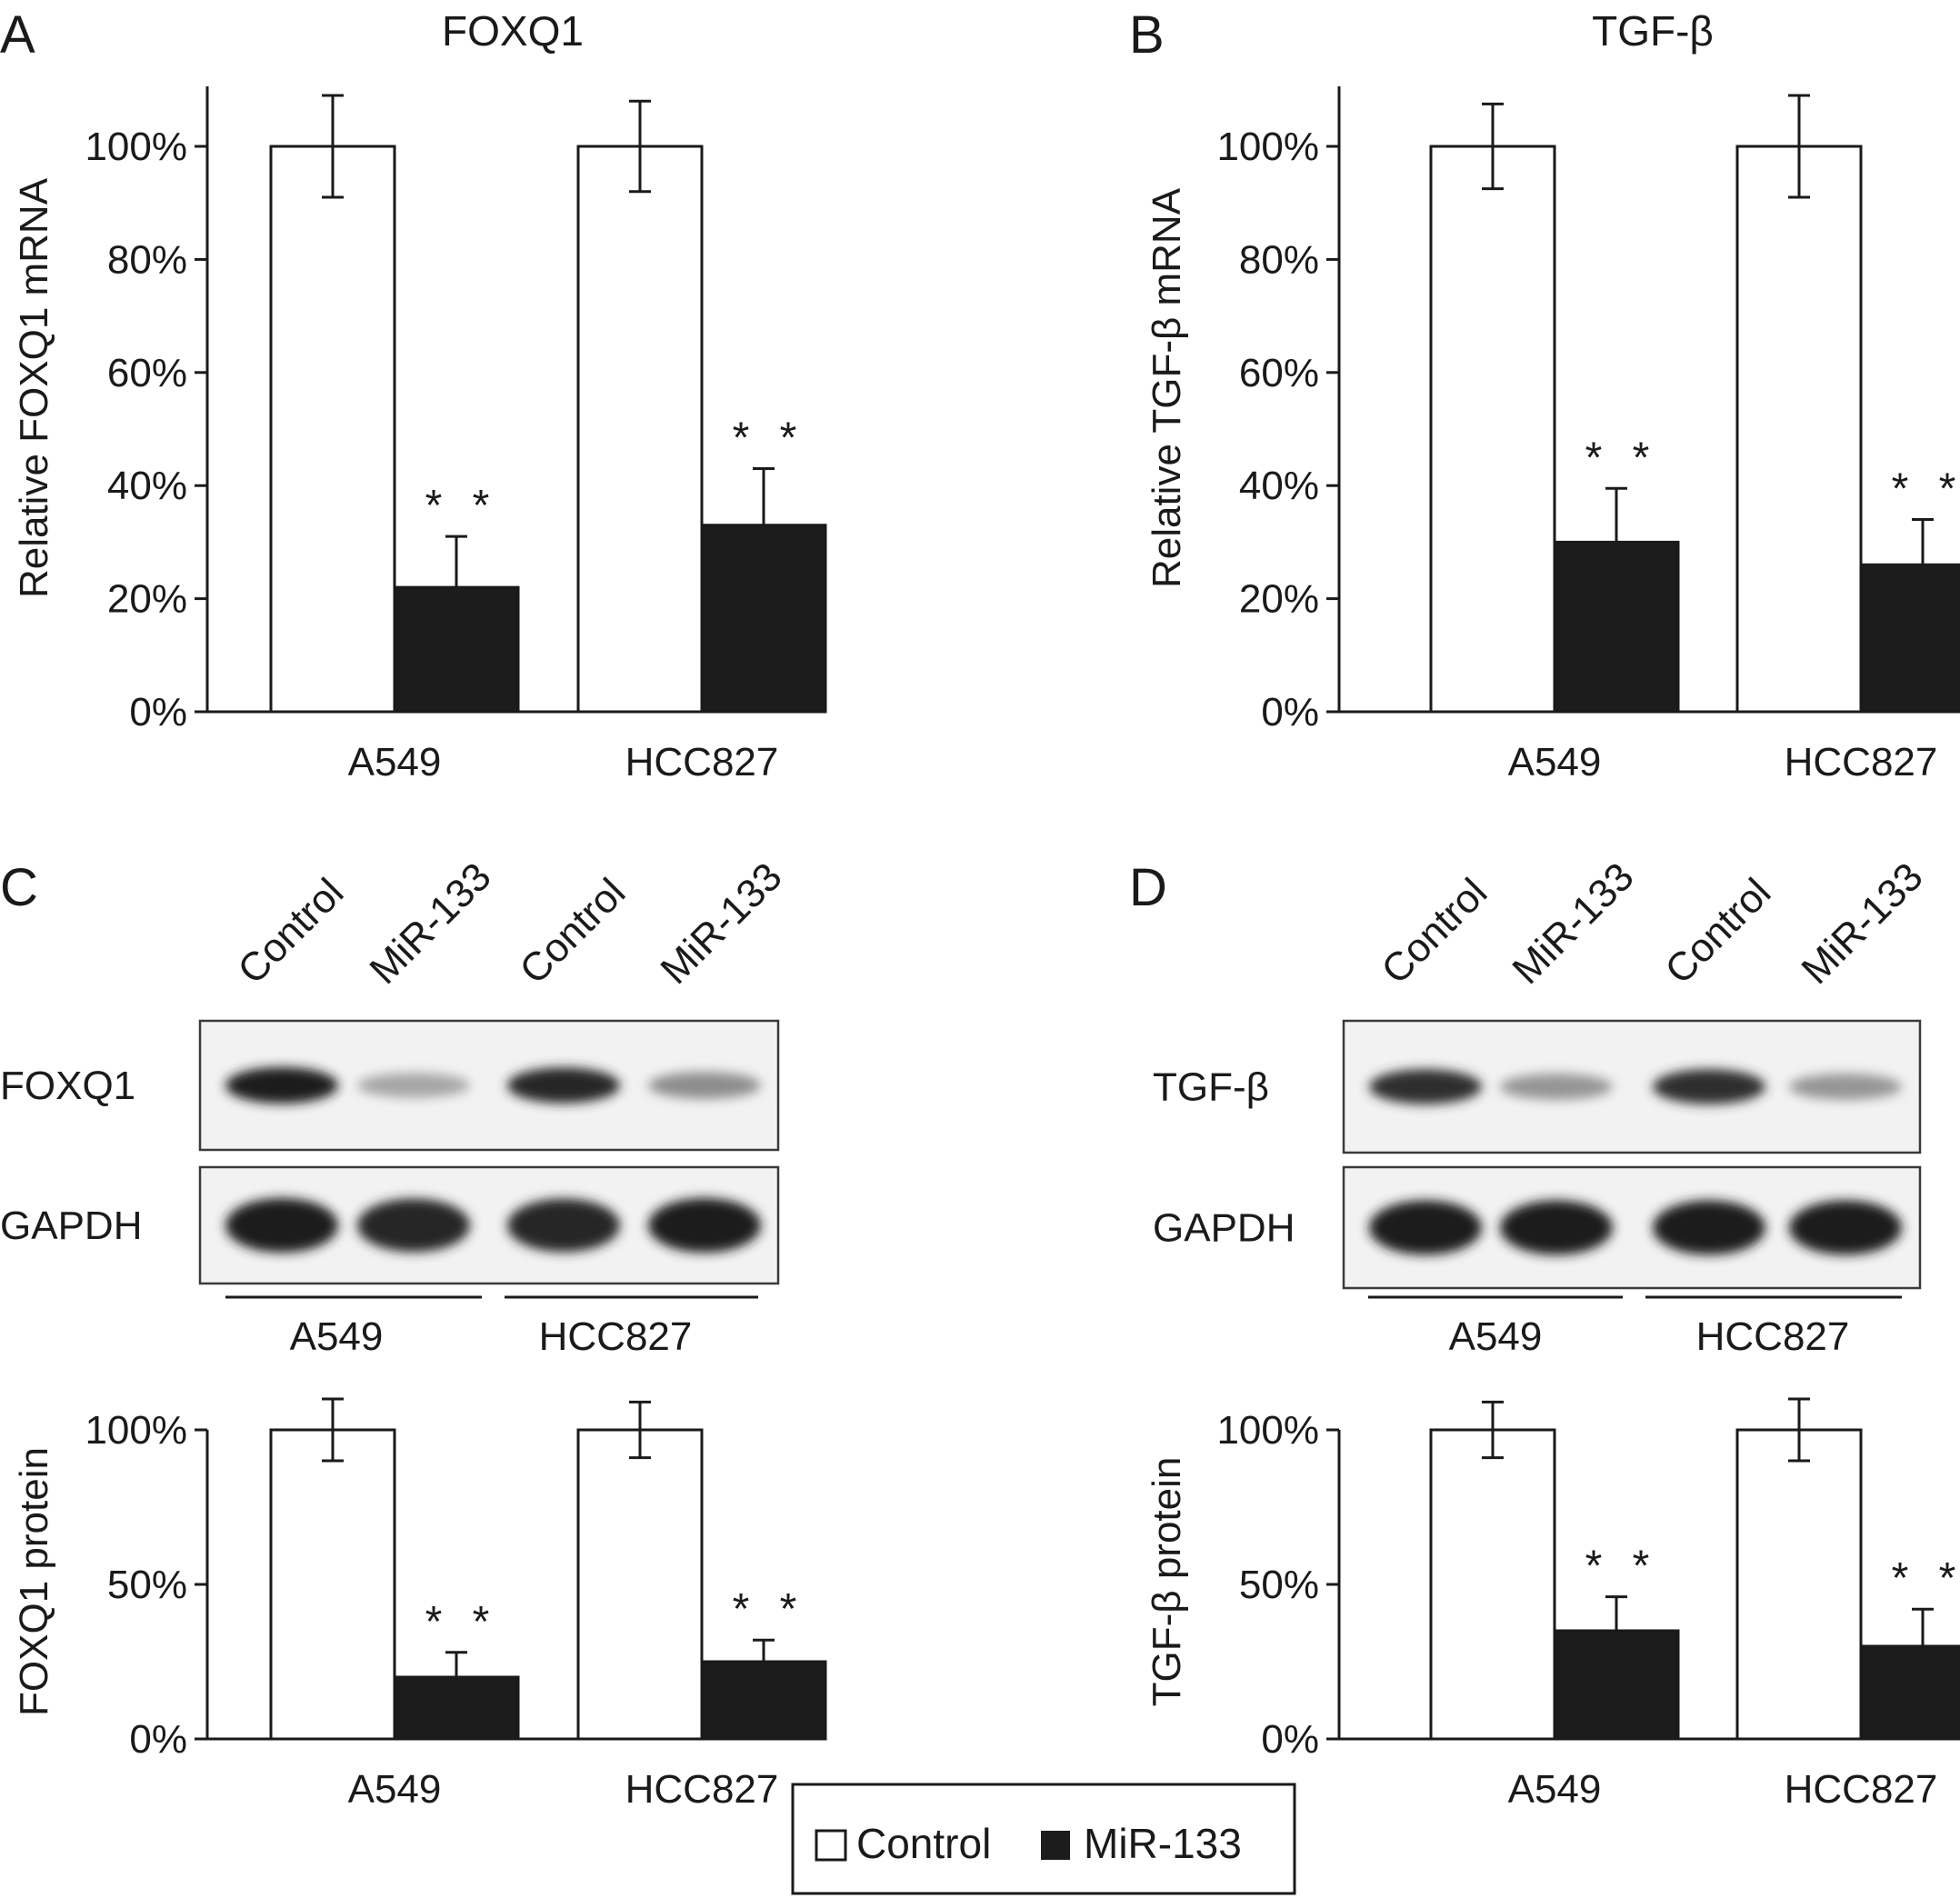  I want to click on panel-d-ylabel: TGF-β protein, so click(1167, 1582).